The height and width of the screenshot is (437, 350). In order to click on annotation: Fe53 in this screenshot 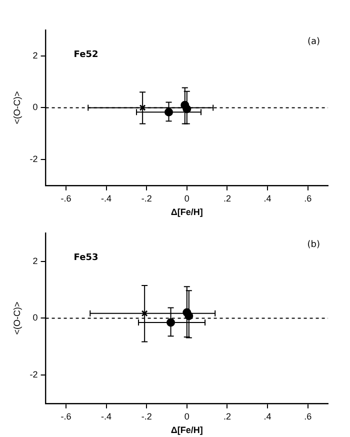, I will do `click(86, 257)`.